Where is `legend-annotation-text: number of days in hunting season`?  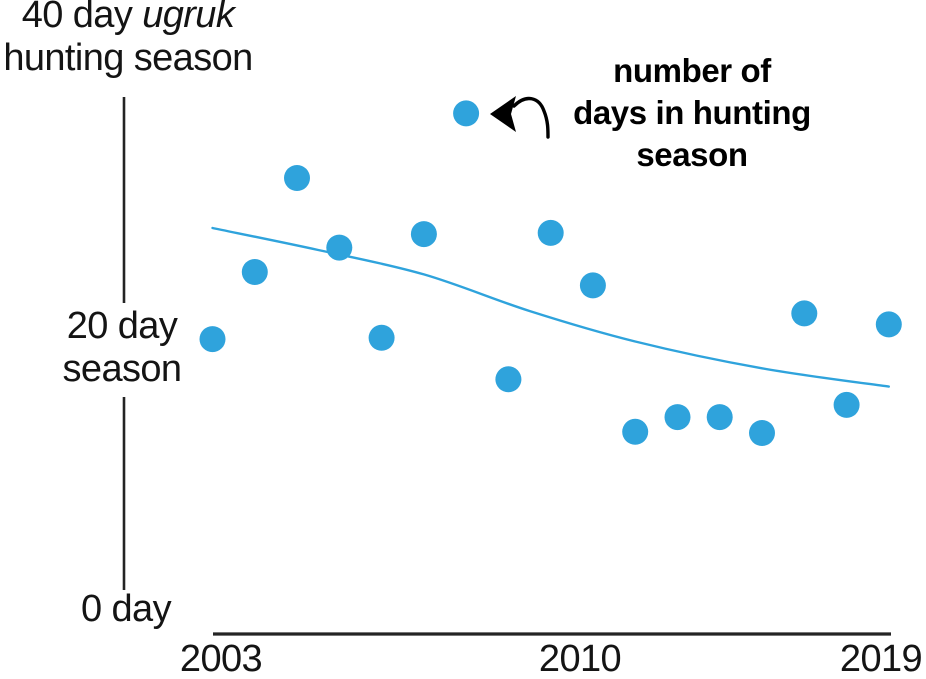 legend-annotation-text: number of days in hunting season is located at coordinates (692, 113).